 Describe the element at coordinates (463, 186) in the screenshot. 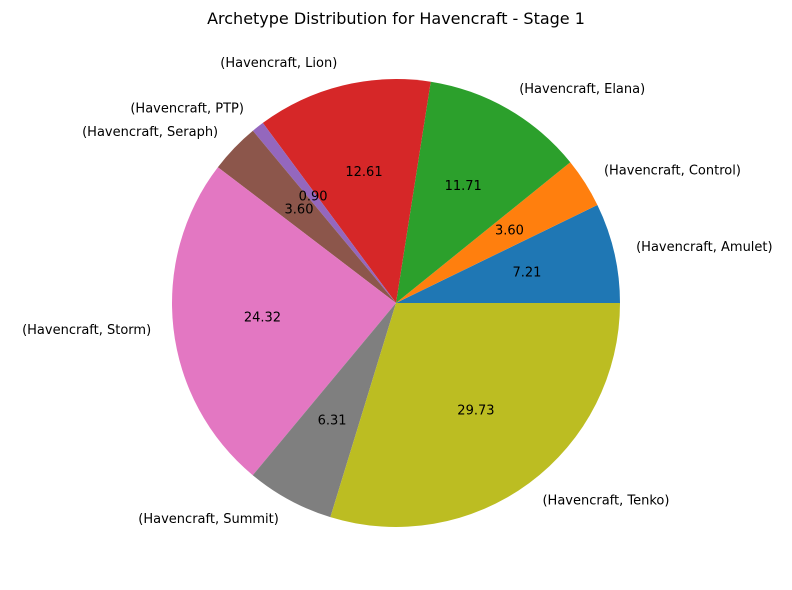

I see `percentage-label: 11.71` at that location.